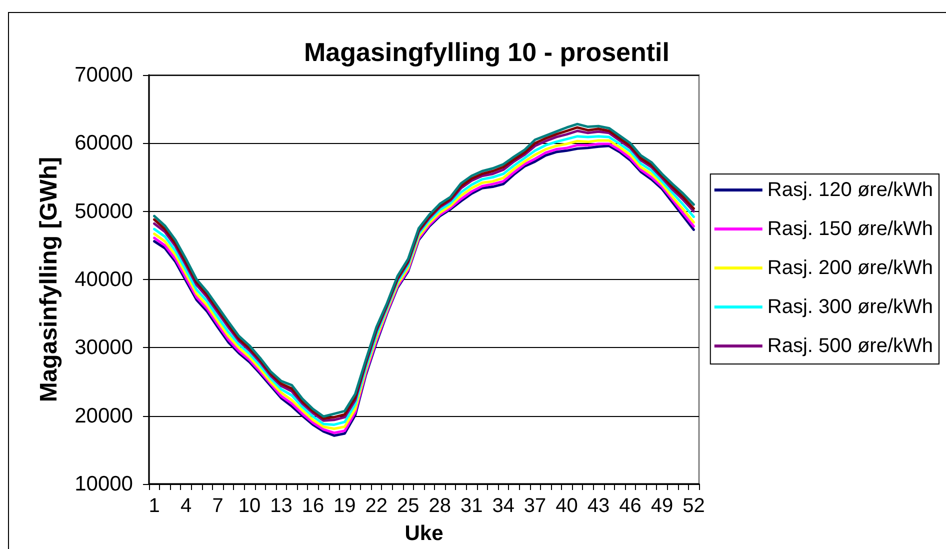 This screenshot has width=946, height=549. I want to click on chart-title: Magasingfylling 10 - prosentil, so click(487, 52).